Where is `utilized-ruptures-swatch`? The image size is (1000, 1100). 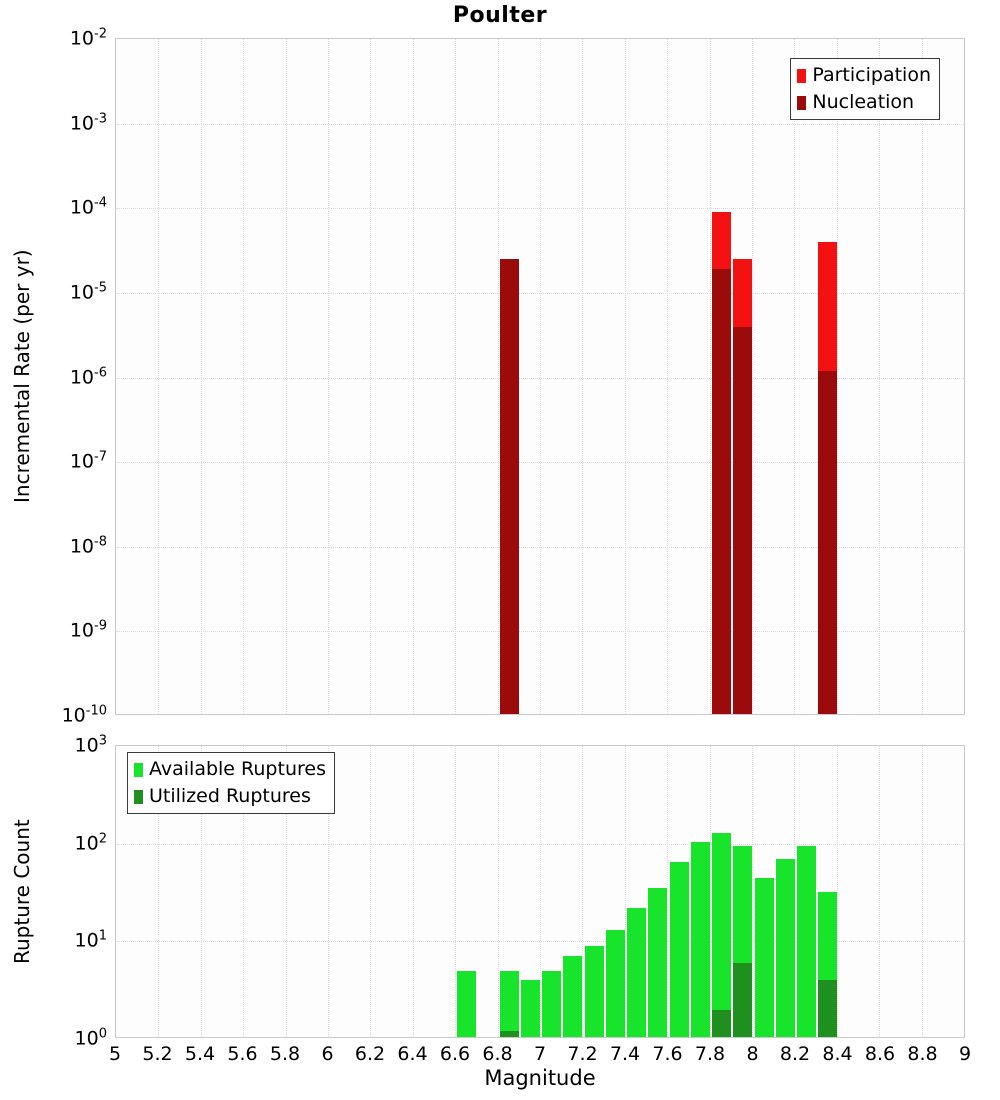
utilized-ruptures-swatch is located at coordinates (138, 796).